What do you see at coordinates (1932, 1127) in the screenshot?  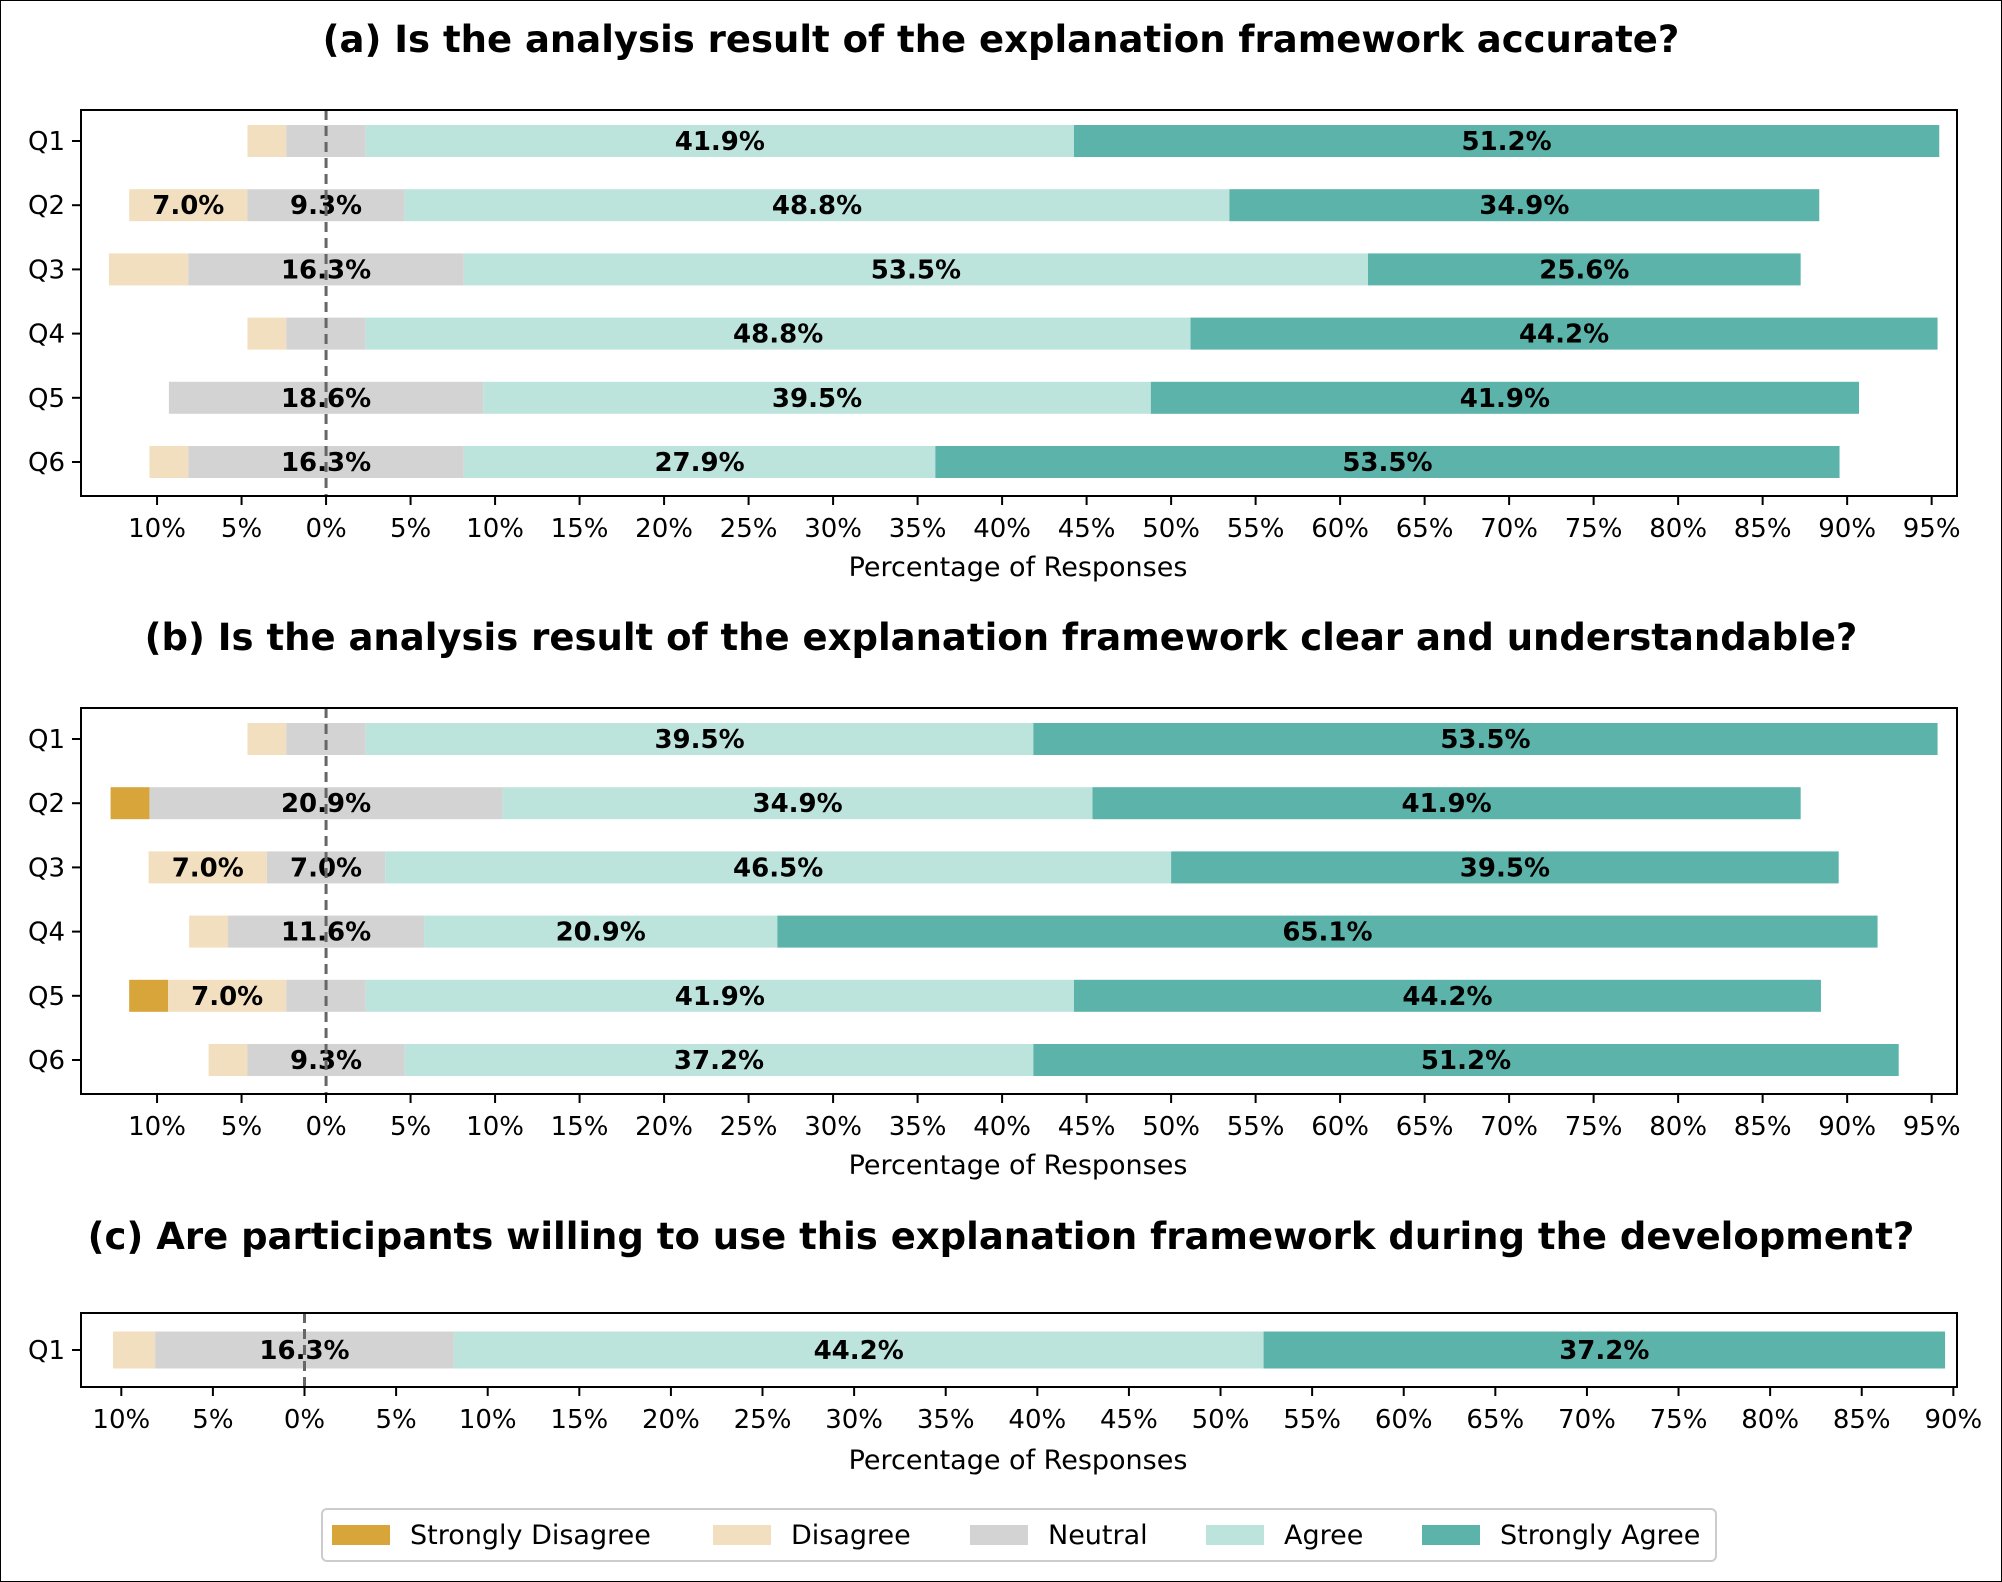 I see `x-tick-label: 95%` at bounding box center [1932, 1127].